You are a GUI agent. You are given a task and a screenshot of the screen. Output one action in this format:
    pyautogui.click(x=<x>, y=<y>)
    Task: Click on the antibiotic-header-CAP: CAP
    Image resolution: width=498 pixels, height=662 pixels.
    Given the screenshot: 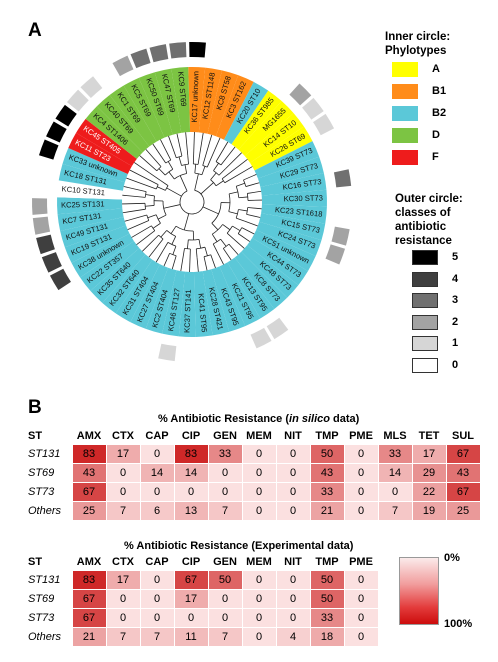 What is the action you would take?
    pyautogui.click(x=157, y=436)
    